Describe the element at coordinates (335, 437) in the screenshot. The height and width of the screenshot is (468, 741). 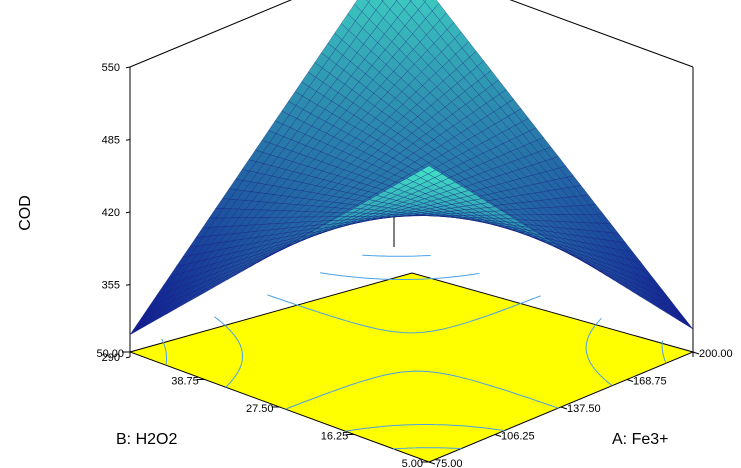
I see `y-tick-label: 16.25` at that location.